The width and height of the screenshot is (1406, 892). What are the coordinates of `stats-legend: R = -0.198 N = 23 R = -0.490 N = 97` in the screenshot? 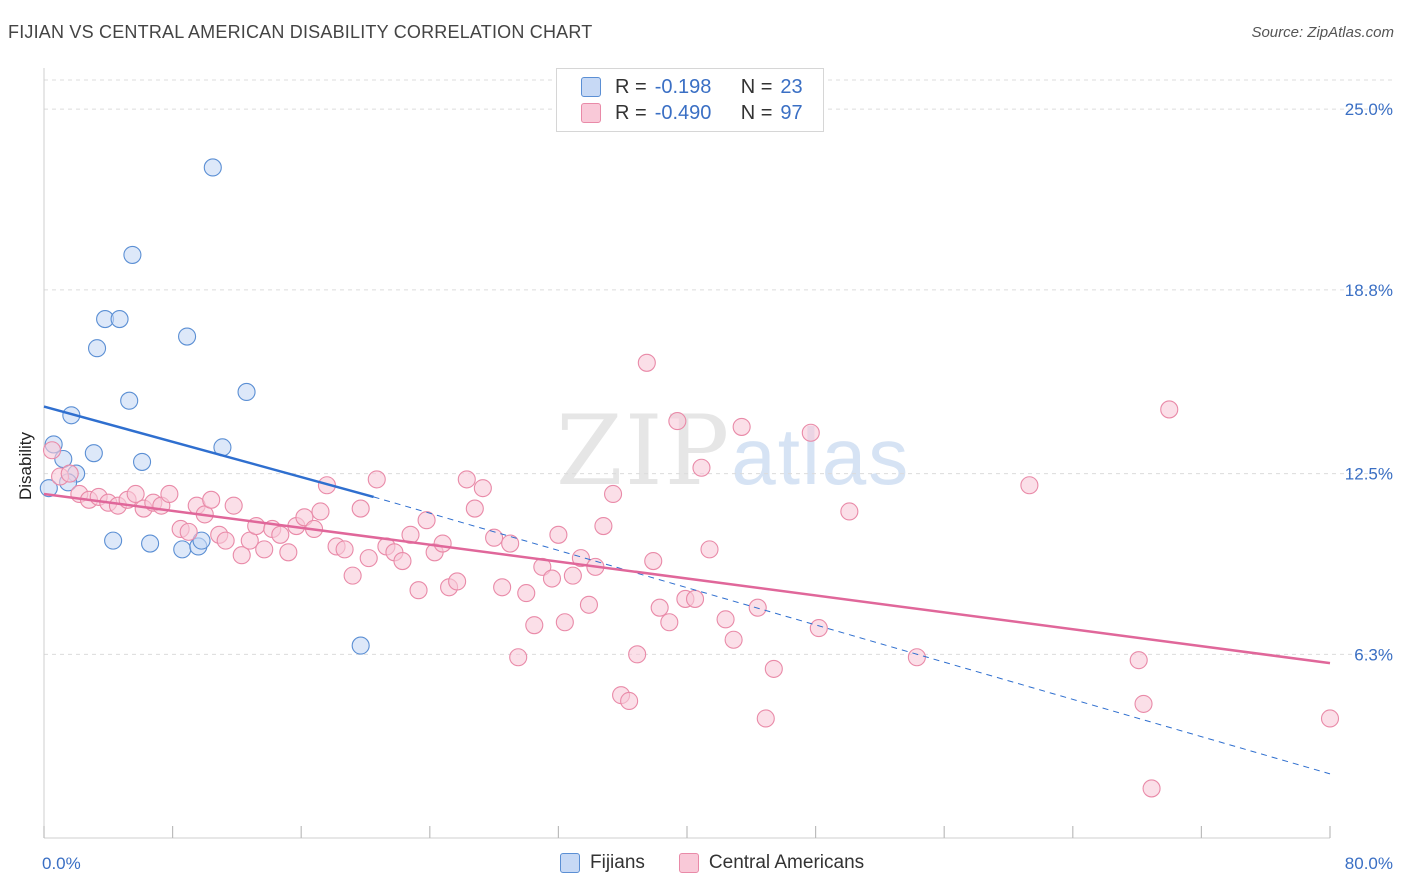 It's located at (690, 100).